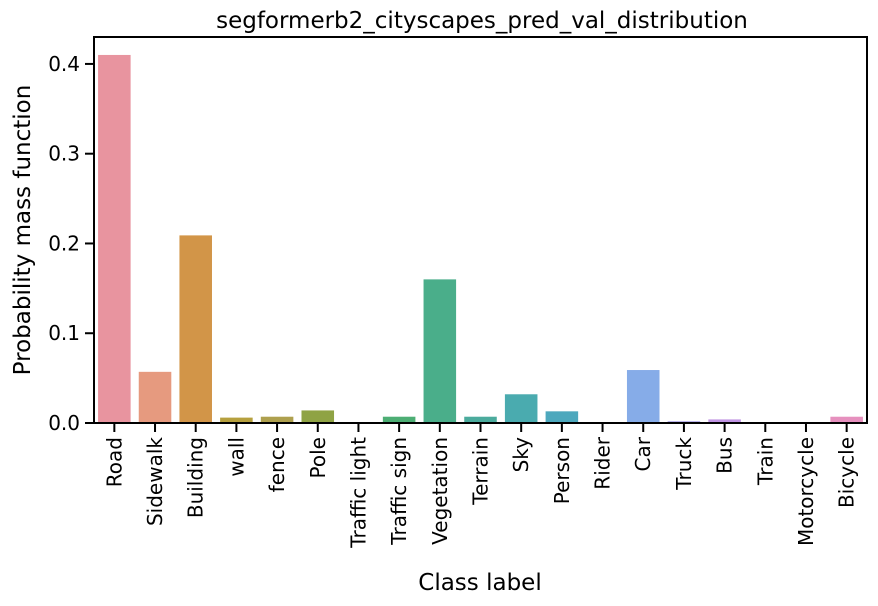  What do you see at coordinates (481, 471) in the screenshot?
I see `x-tick-label: Terrain` at bounding box center [481, 471].